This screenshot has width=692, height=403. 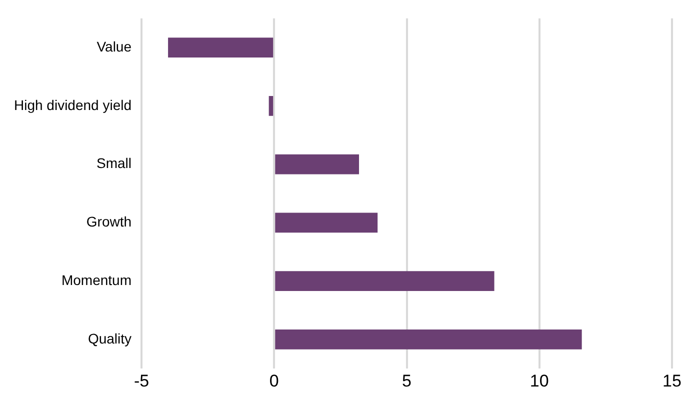 What do you see at coordinates (114, 46) in the screenshot?
I see `y-tick-label: Value` at bounding box center [114, 46].